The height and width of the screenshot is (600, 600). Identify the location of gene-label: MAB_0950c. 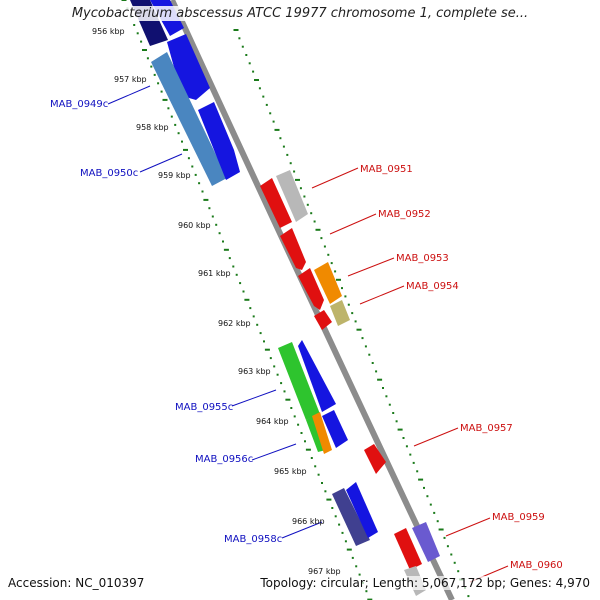
(109, 173).